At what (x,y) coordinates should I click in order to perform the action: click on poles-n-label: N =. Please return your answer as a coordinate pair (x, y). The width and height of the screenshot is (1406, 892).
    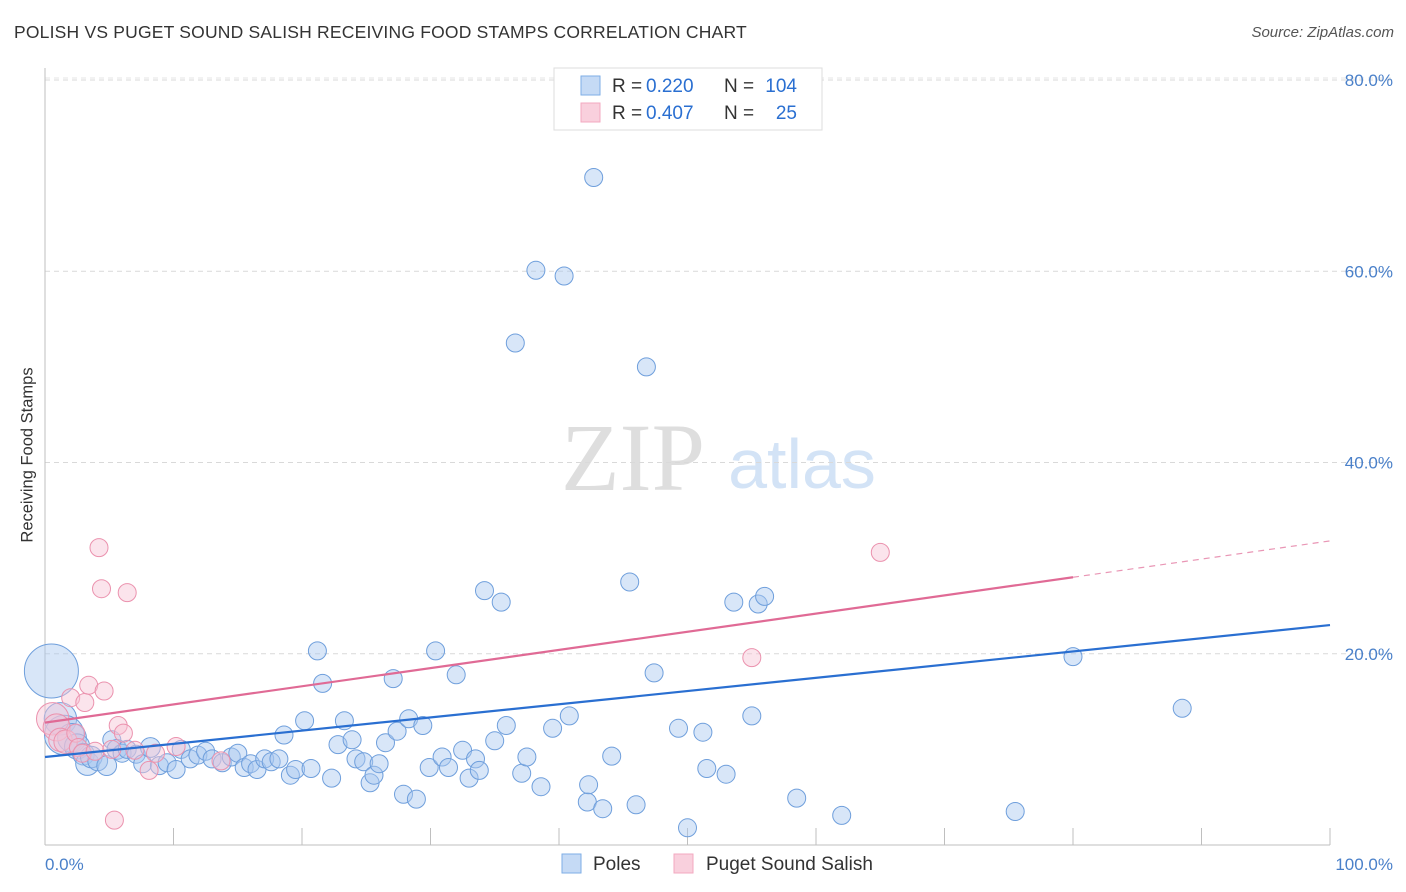
    Looking at the image, I should click on (739, 86).